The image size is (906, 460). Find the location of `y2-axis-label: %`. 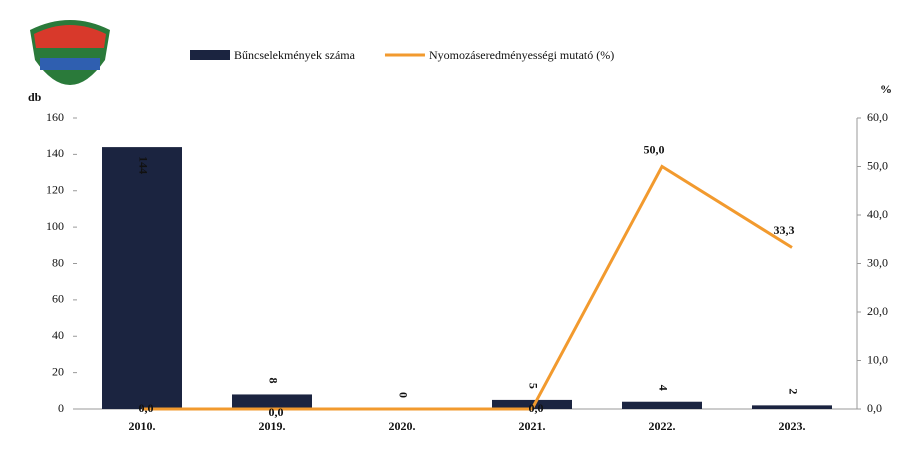

y2-axis-label: % is located at coordinates (886, 89).